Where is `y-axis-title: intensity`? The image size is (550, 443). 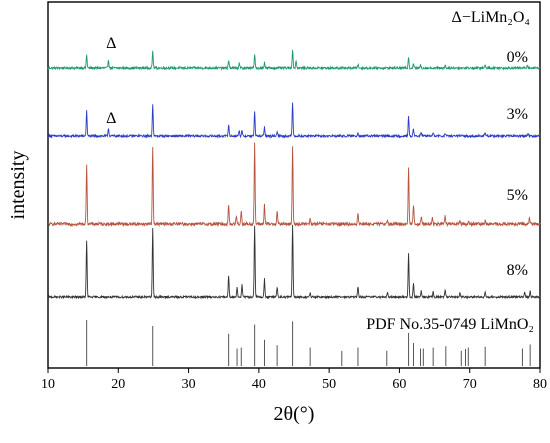 y-axis-title: intensity is located at coordinates (18, 185).